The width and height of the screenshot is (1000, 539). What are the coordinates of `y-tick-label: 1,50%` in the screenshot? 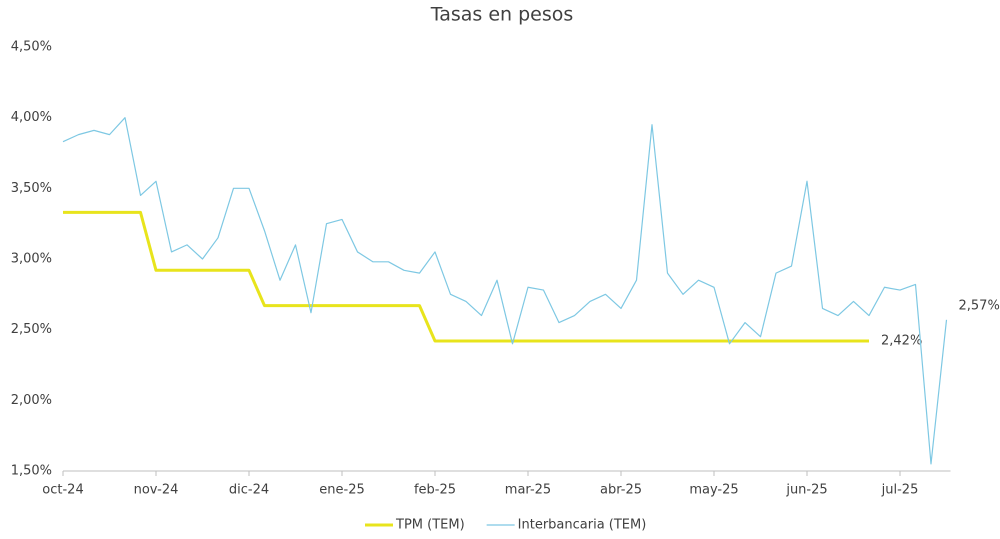 It's located at (31, 471).